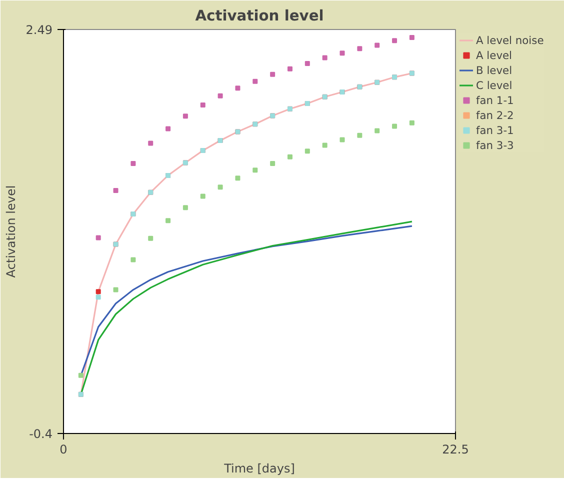  What do you see at coordinates (259, 469) in the screenshot?
I see `x-axis-title: Time [days]` at bounding box center [259, 469].